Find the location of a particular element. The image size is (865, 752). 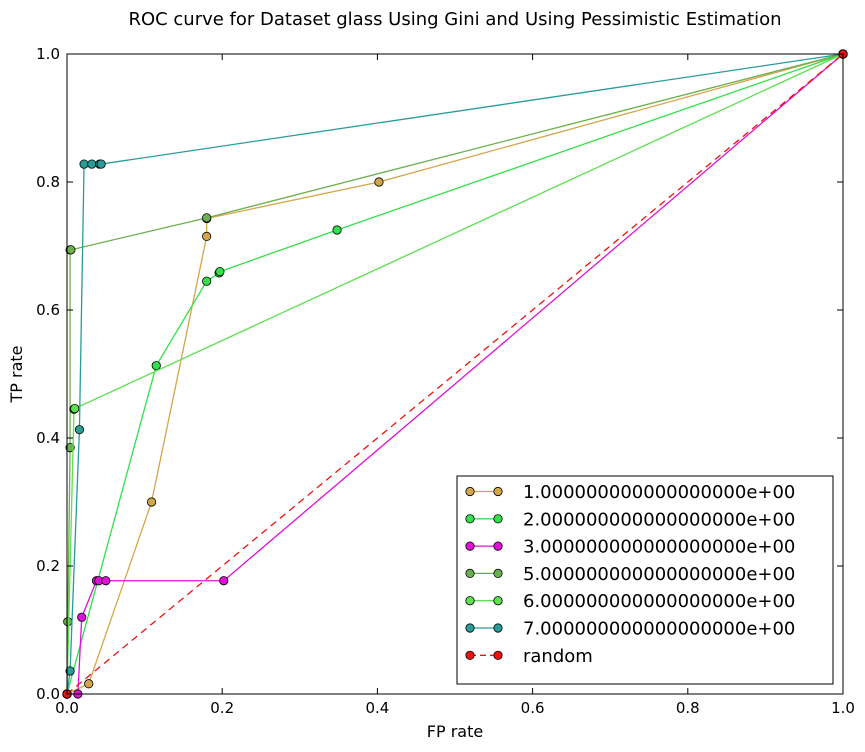

x-tick-label: 0.8 is located at coordinates (688, 708).